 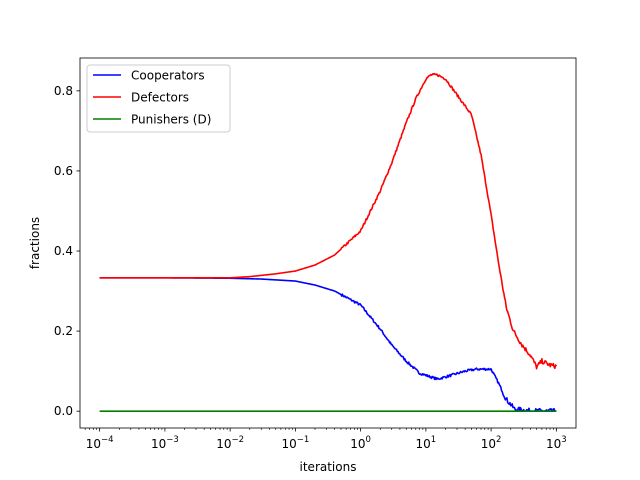 What do you see at coordinates (63, 411) in the screenshot?
I see `y-tick-label: 0.0` at bounding box center [63, 411].